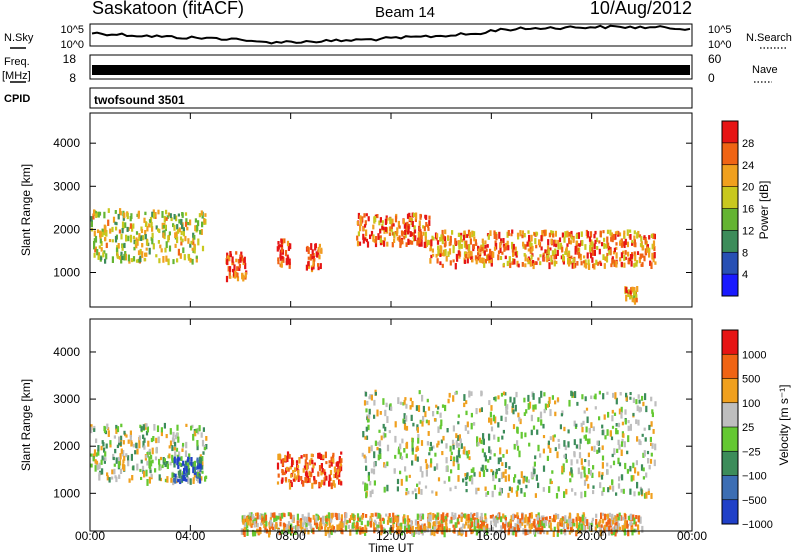  I want to click on x-tick-label: 12:00, so click(391, 536).